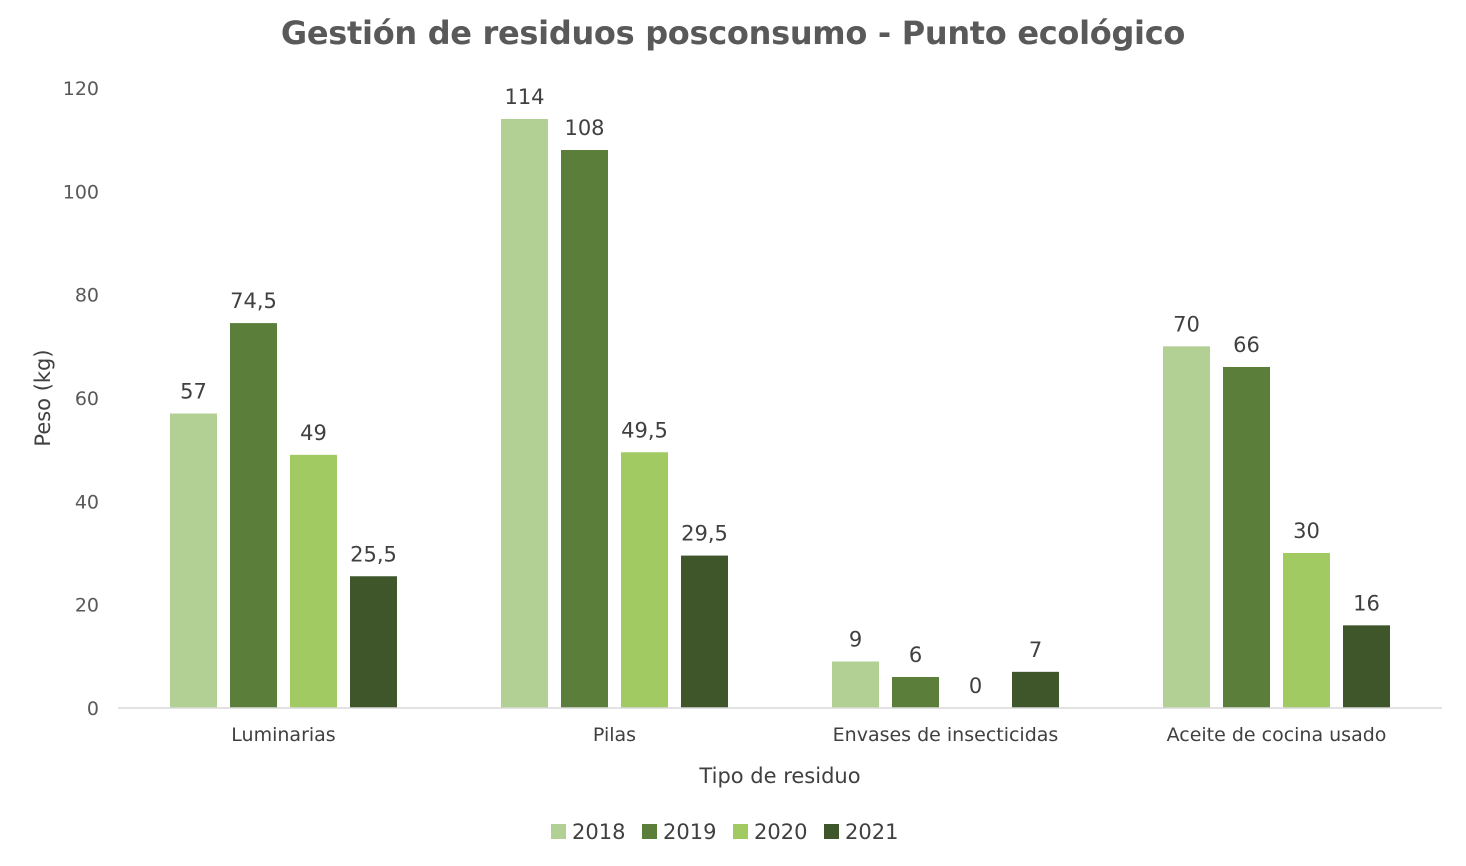 This screenshot has height=866, width=1466. I want to click on data-label: 74,5, so click(253, 301).